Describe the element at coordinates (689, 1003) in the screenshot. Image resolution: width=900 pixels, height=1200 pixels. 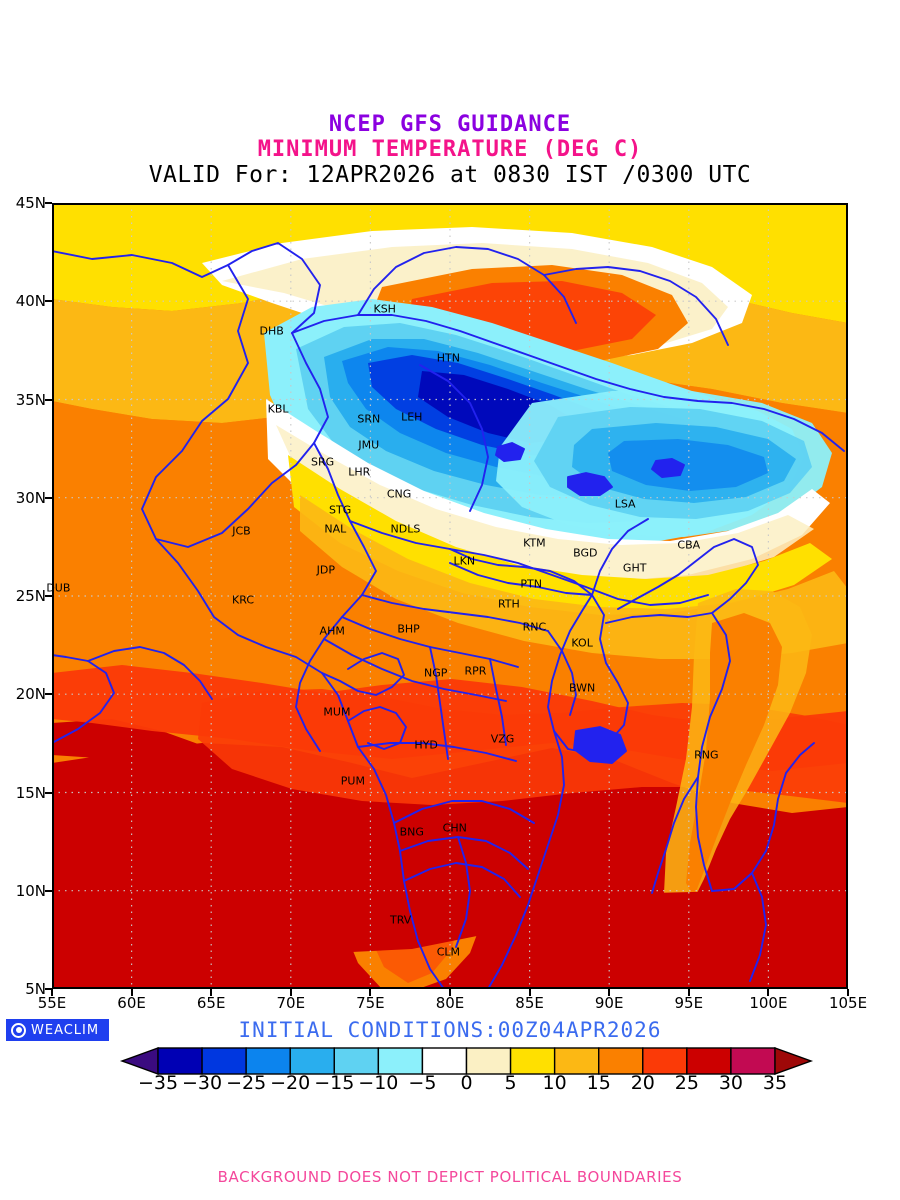
I see `lon-tick-label: 95E` at that location.